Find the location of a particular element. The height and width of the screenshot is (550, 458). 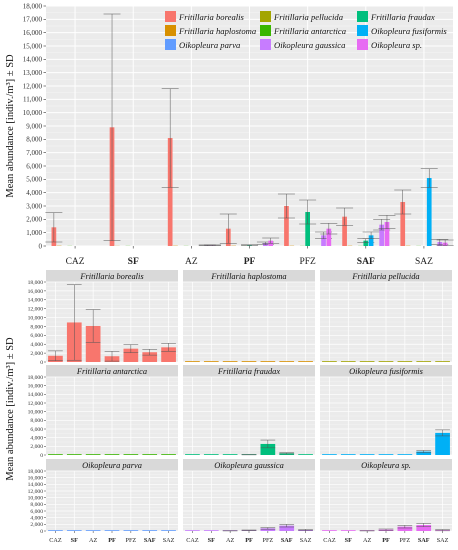

facet-panel: Fritillaria haplostoma is located at coordinates (249, 316).